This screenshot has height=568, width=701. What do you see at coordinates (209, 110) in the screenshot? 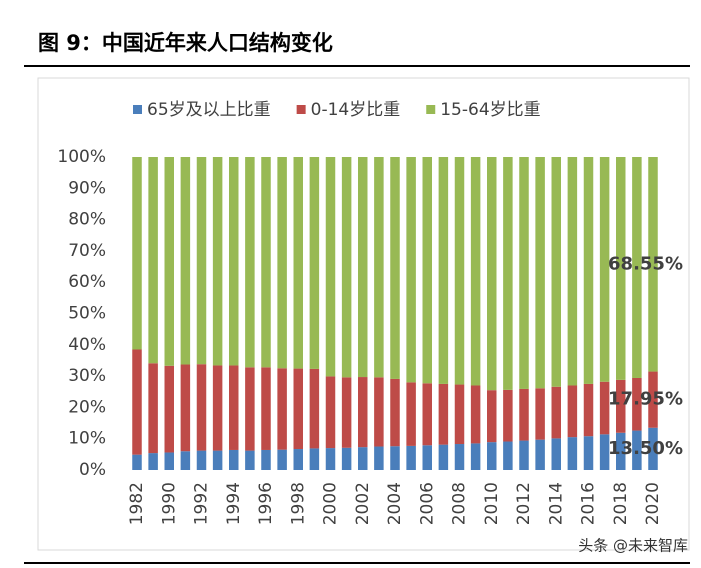
I see `legend-label: 65岁及以上比重` at bounding box center [209, 110].